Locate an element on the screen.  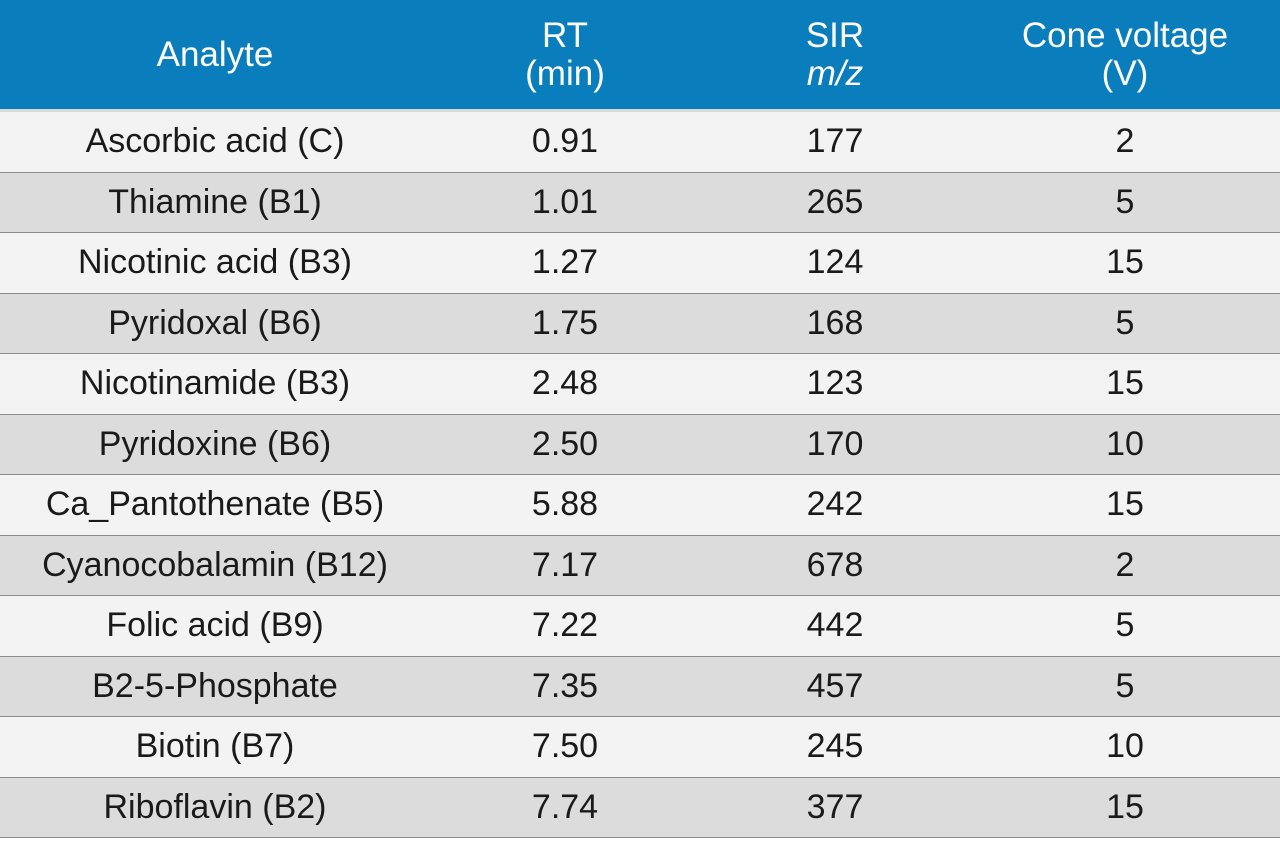
cell-rt: 2.50 is located at coordinates (565, 443).